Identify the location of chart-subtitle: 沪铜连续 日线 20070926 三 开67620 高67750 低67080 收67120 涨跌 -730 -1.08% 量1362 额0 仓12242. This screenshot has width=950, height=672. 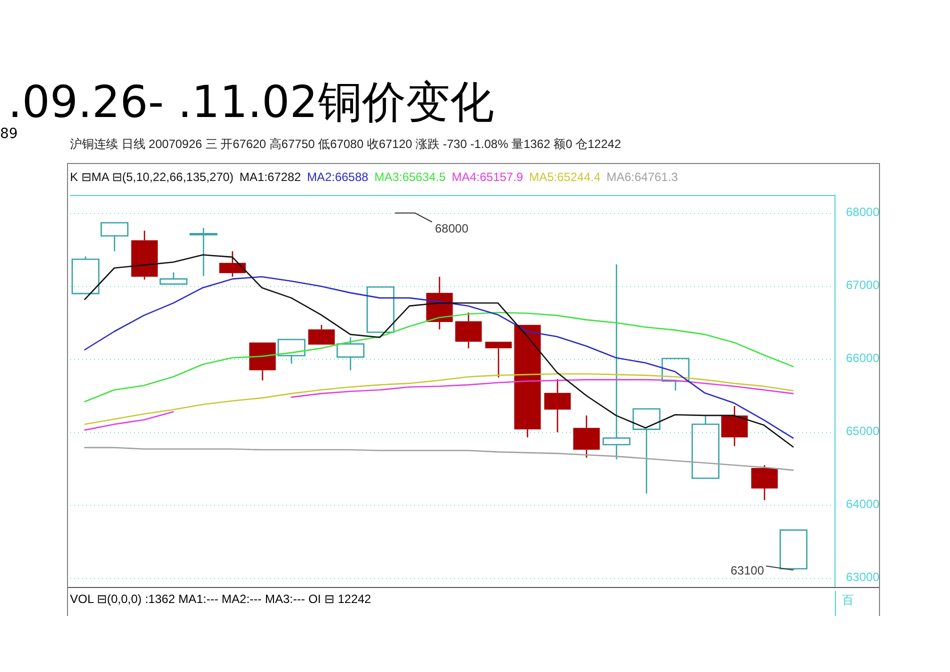
(345, 144).